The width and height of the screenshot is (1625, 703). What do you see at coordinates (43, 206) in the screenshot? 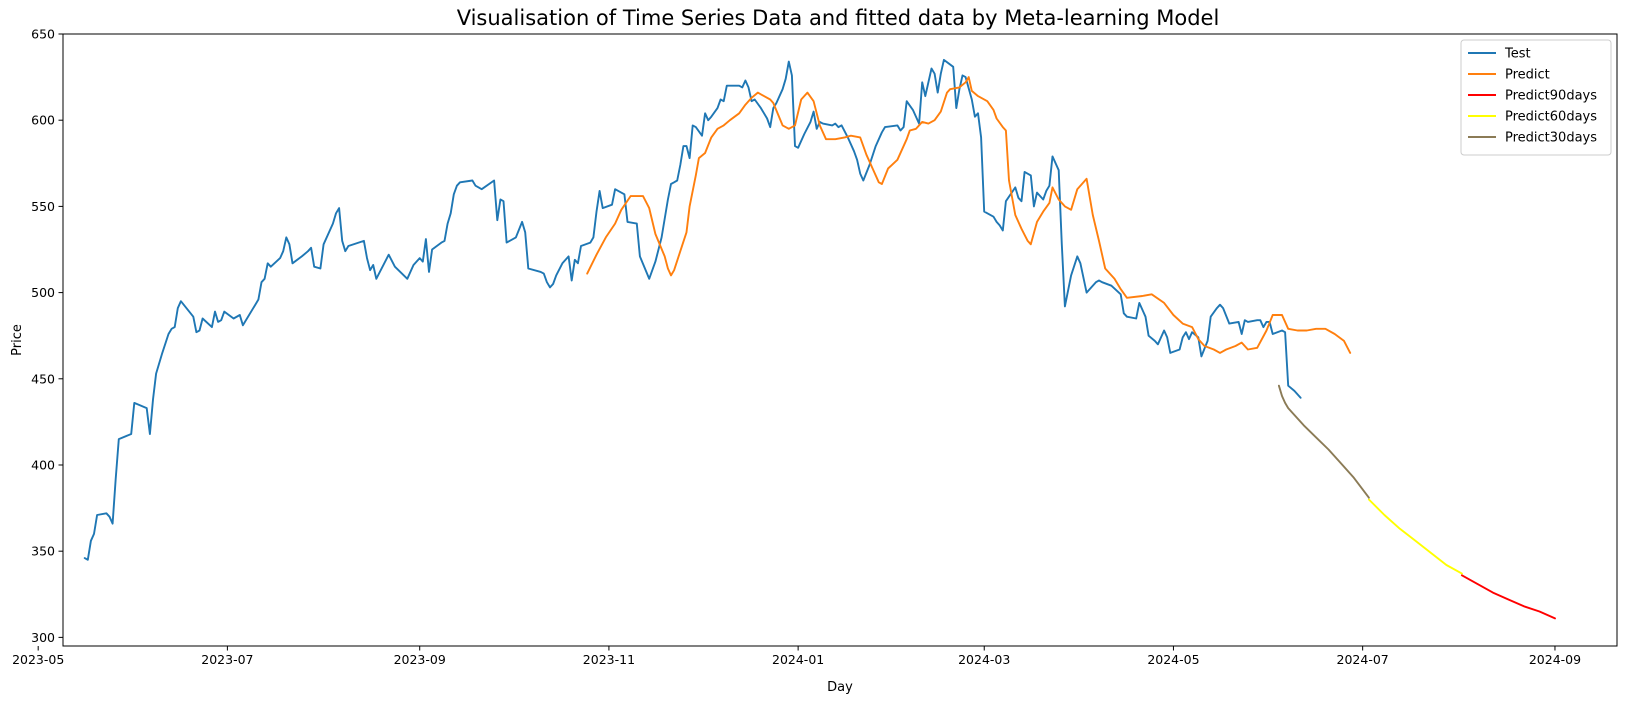
I see `y-tick-label: 550` at bounding box center [43, 206].